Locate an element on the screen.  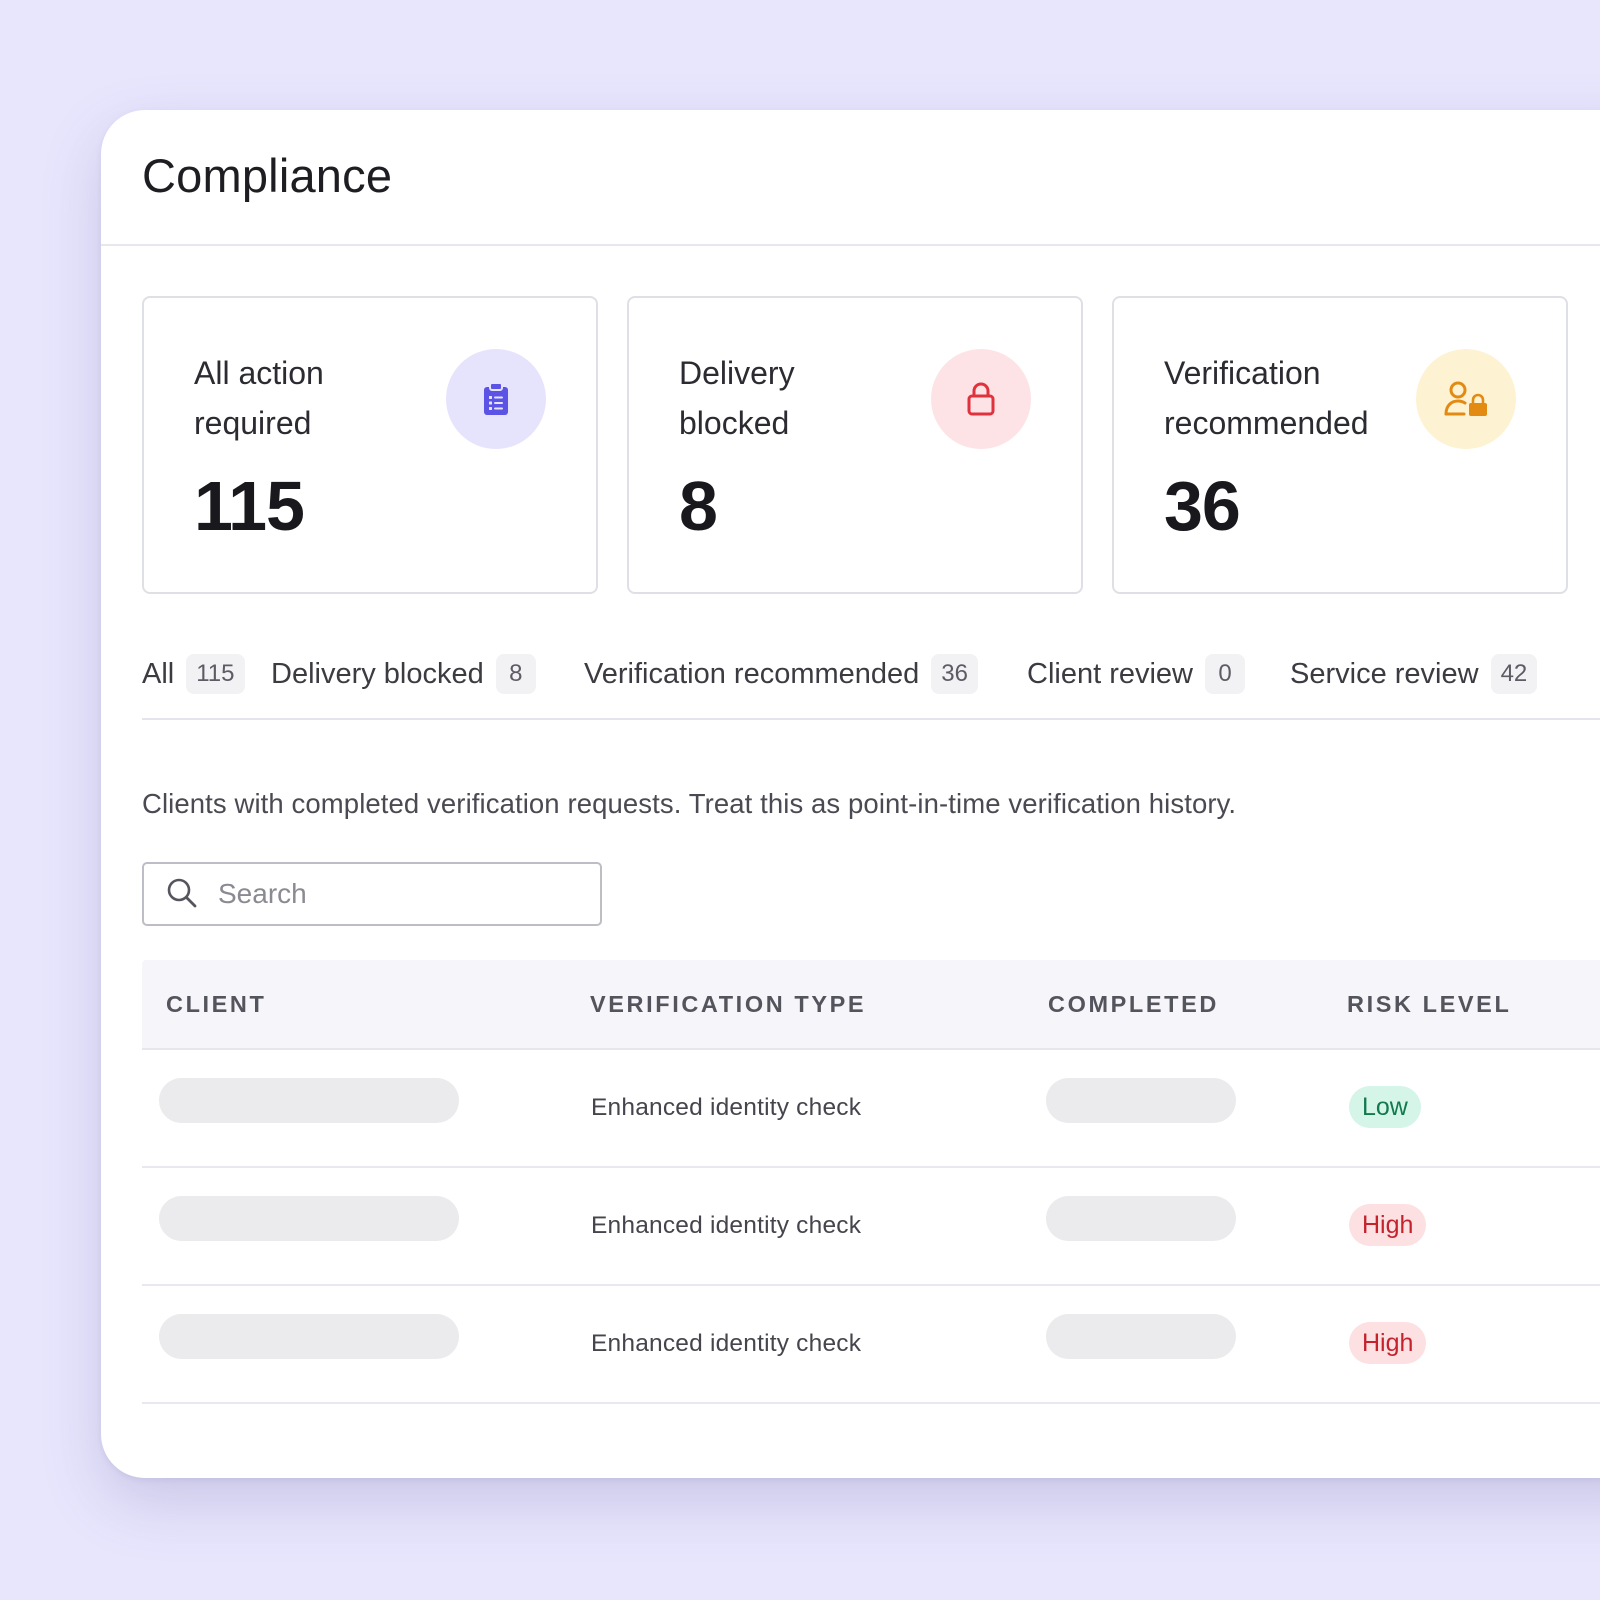
tab-label: Client review is located at coordinates (1110, 673).